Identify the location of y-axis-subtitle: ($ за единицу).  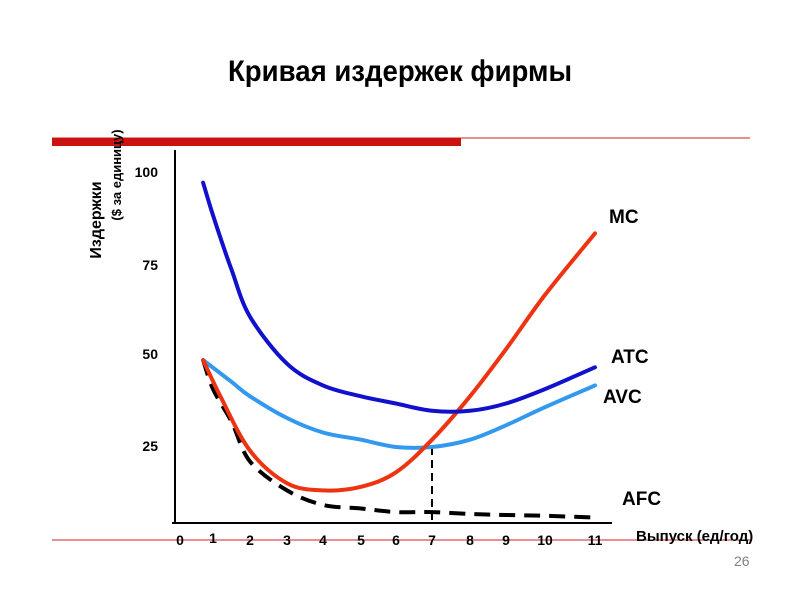
(116, 174).